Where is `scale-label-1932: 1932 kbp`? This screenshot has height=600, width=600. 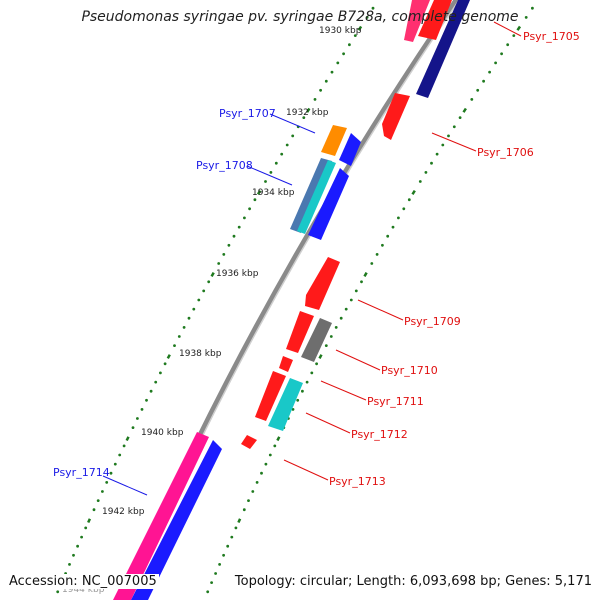
scale-label-1932: 1932 kbp is located at coordinates (307, 113).